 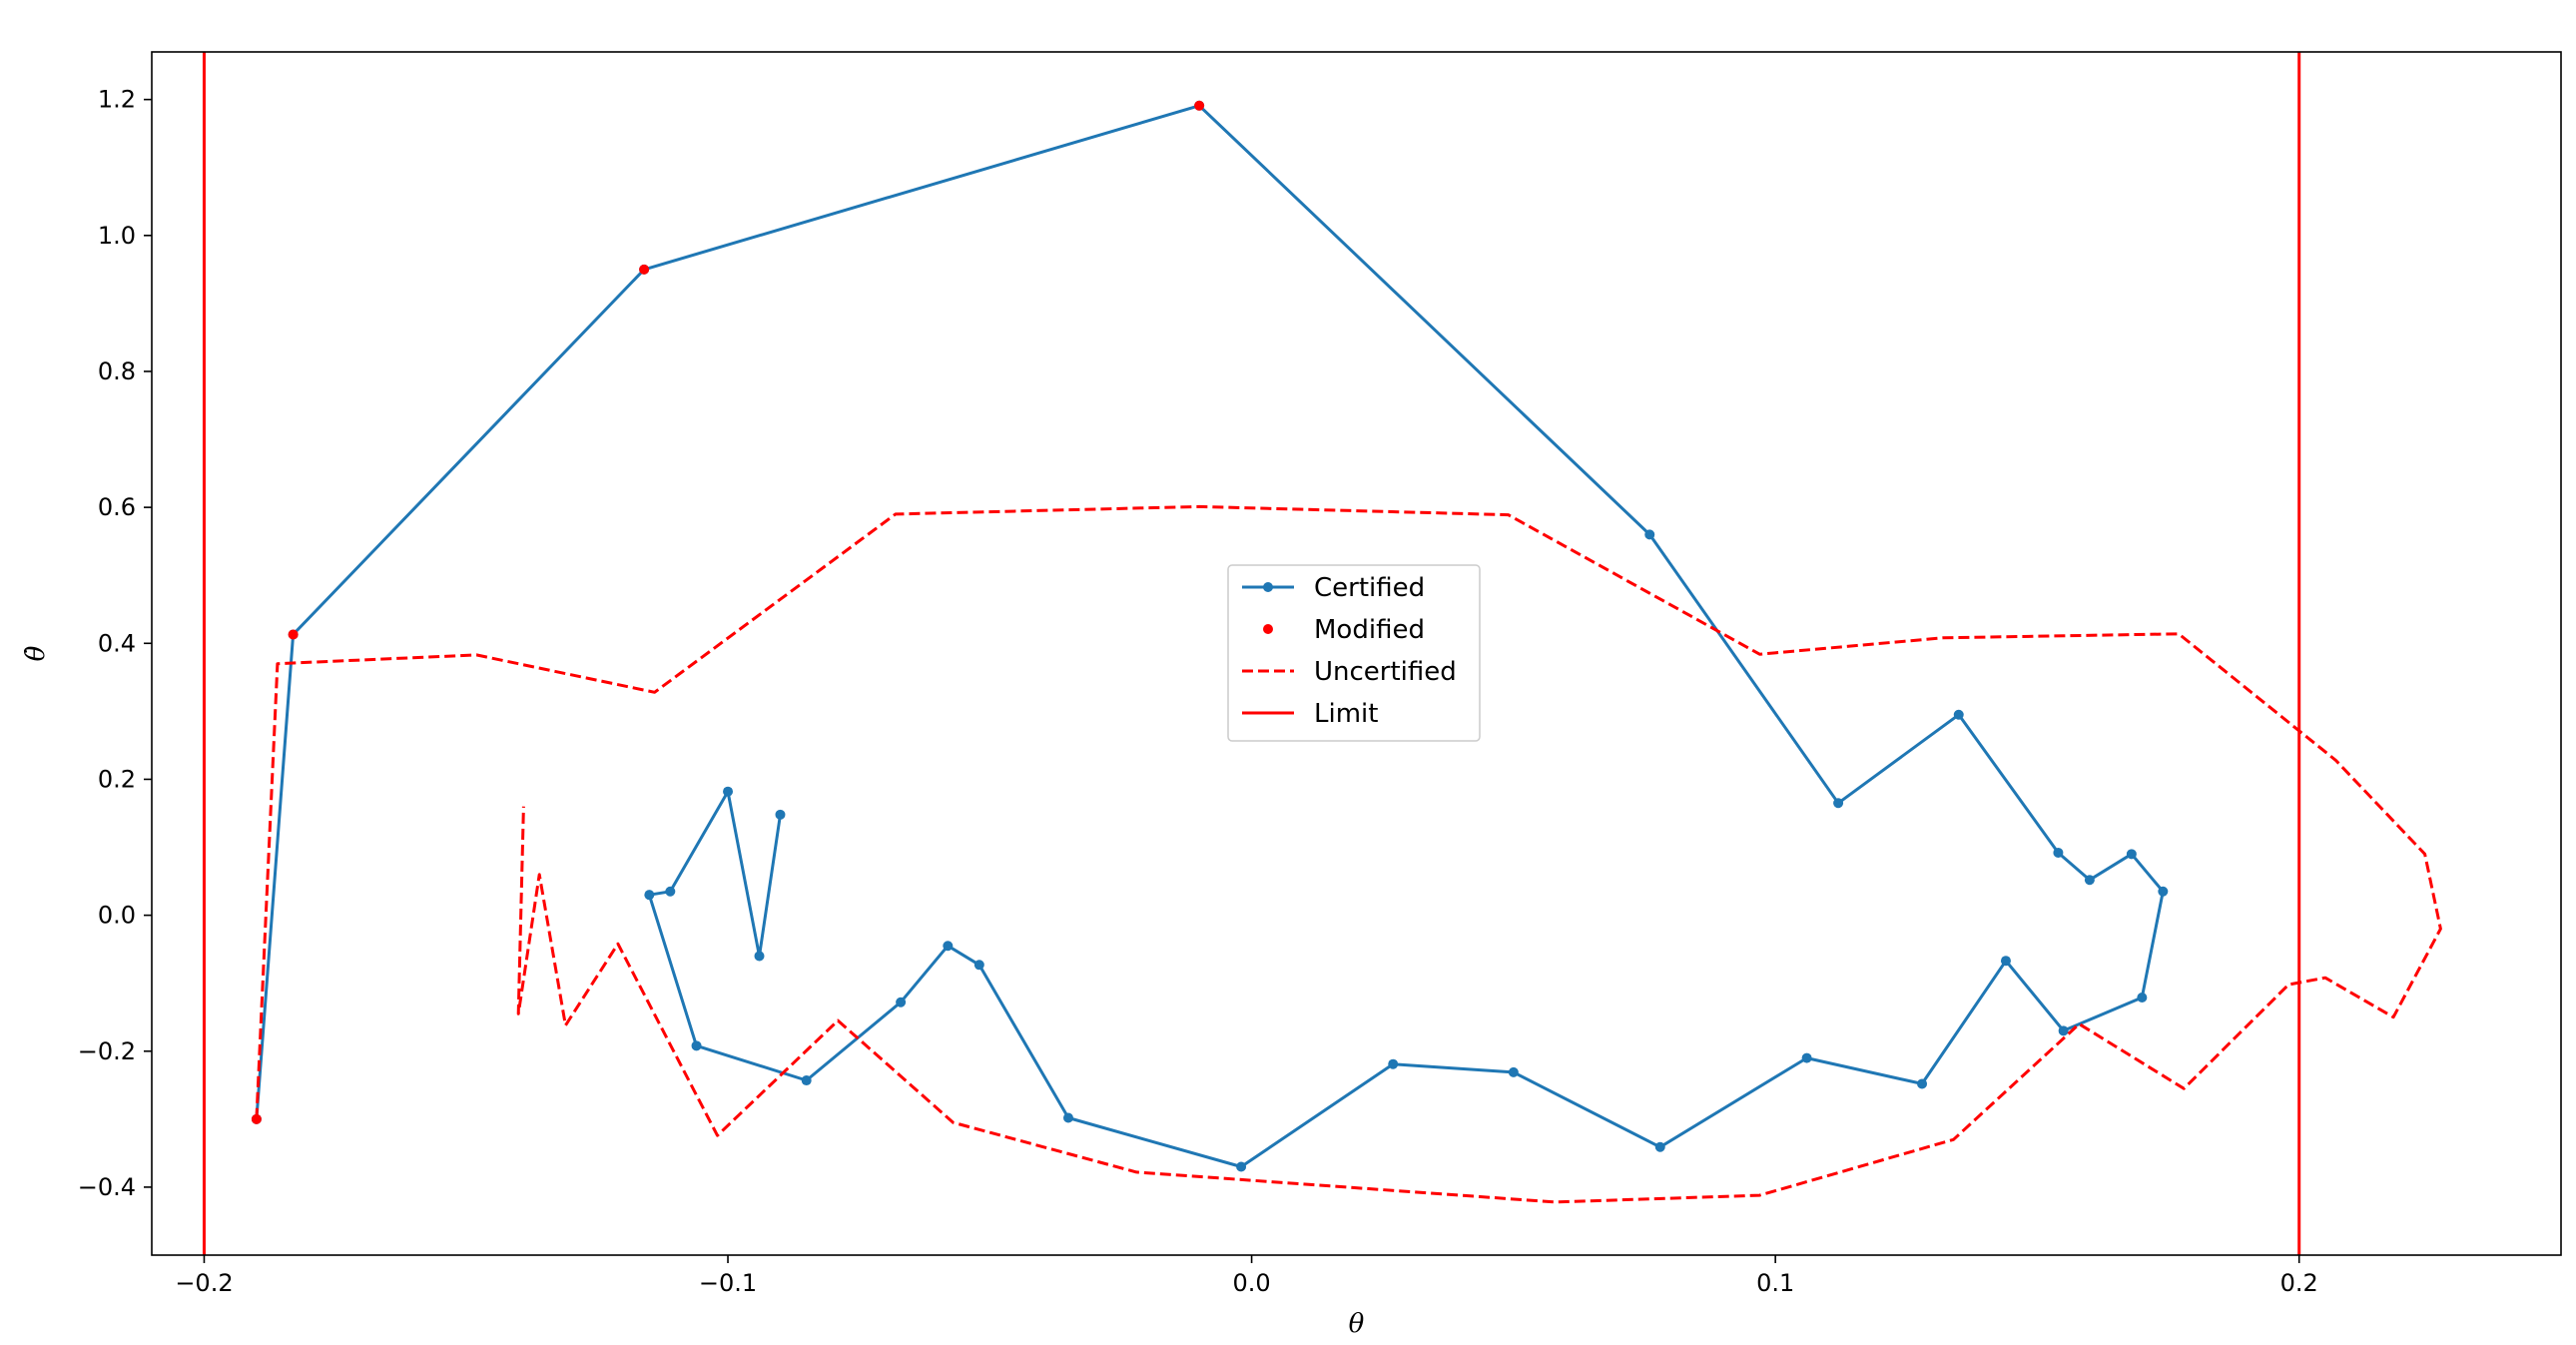 I want to click on y-tick-label: 0.4, so click(x=117, y=643).